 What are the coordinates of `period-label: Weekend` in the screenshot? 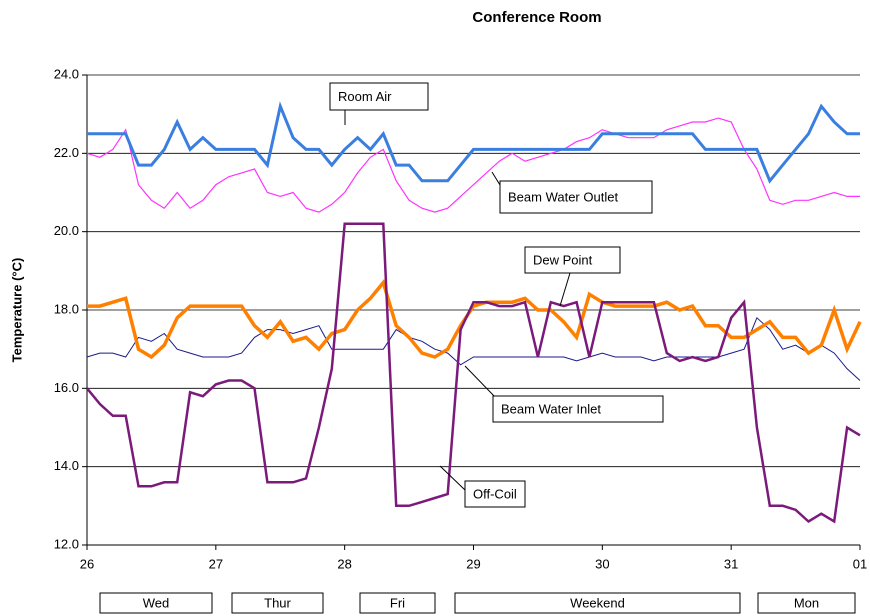 It's located at (597, 602).